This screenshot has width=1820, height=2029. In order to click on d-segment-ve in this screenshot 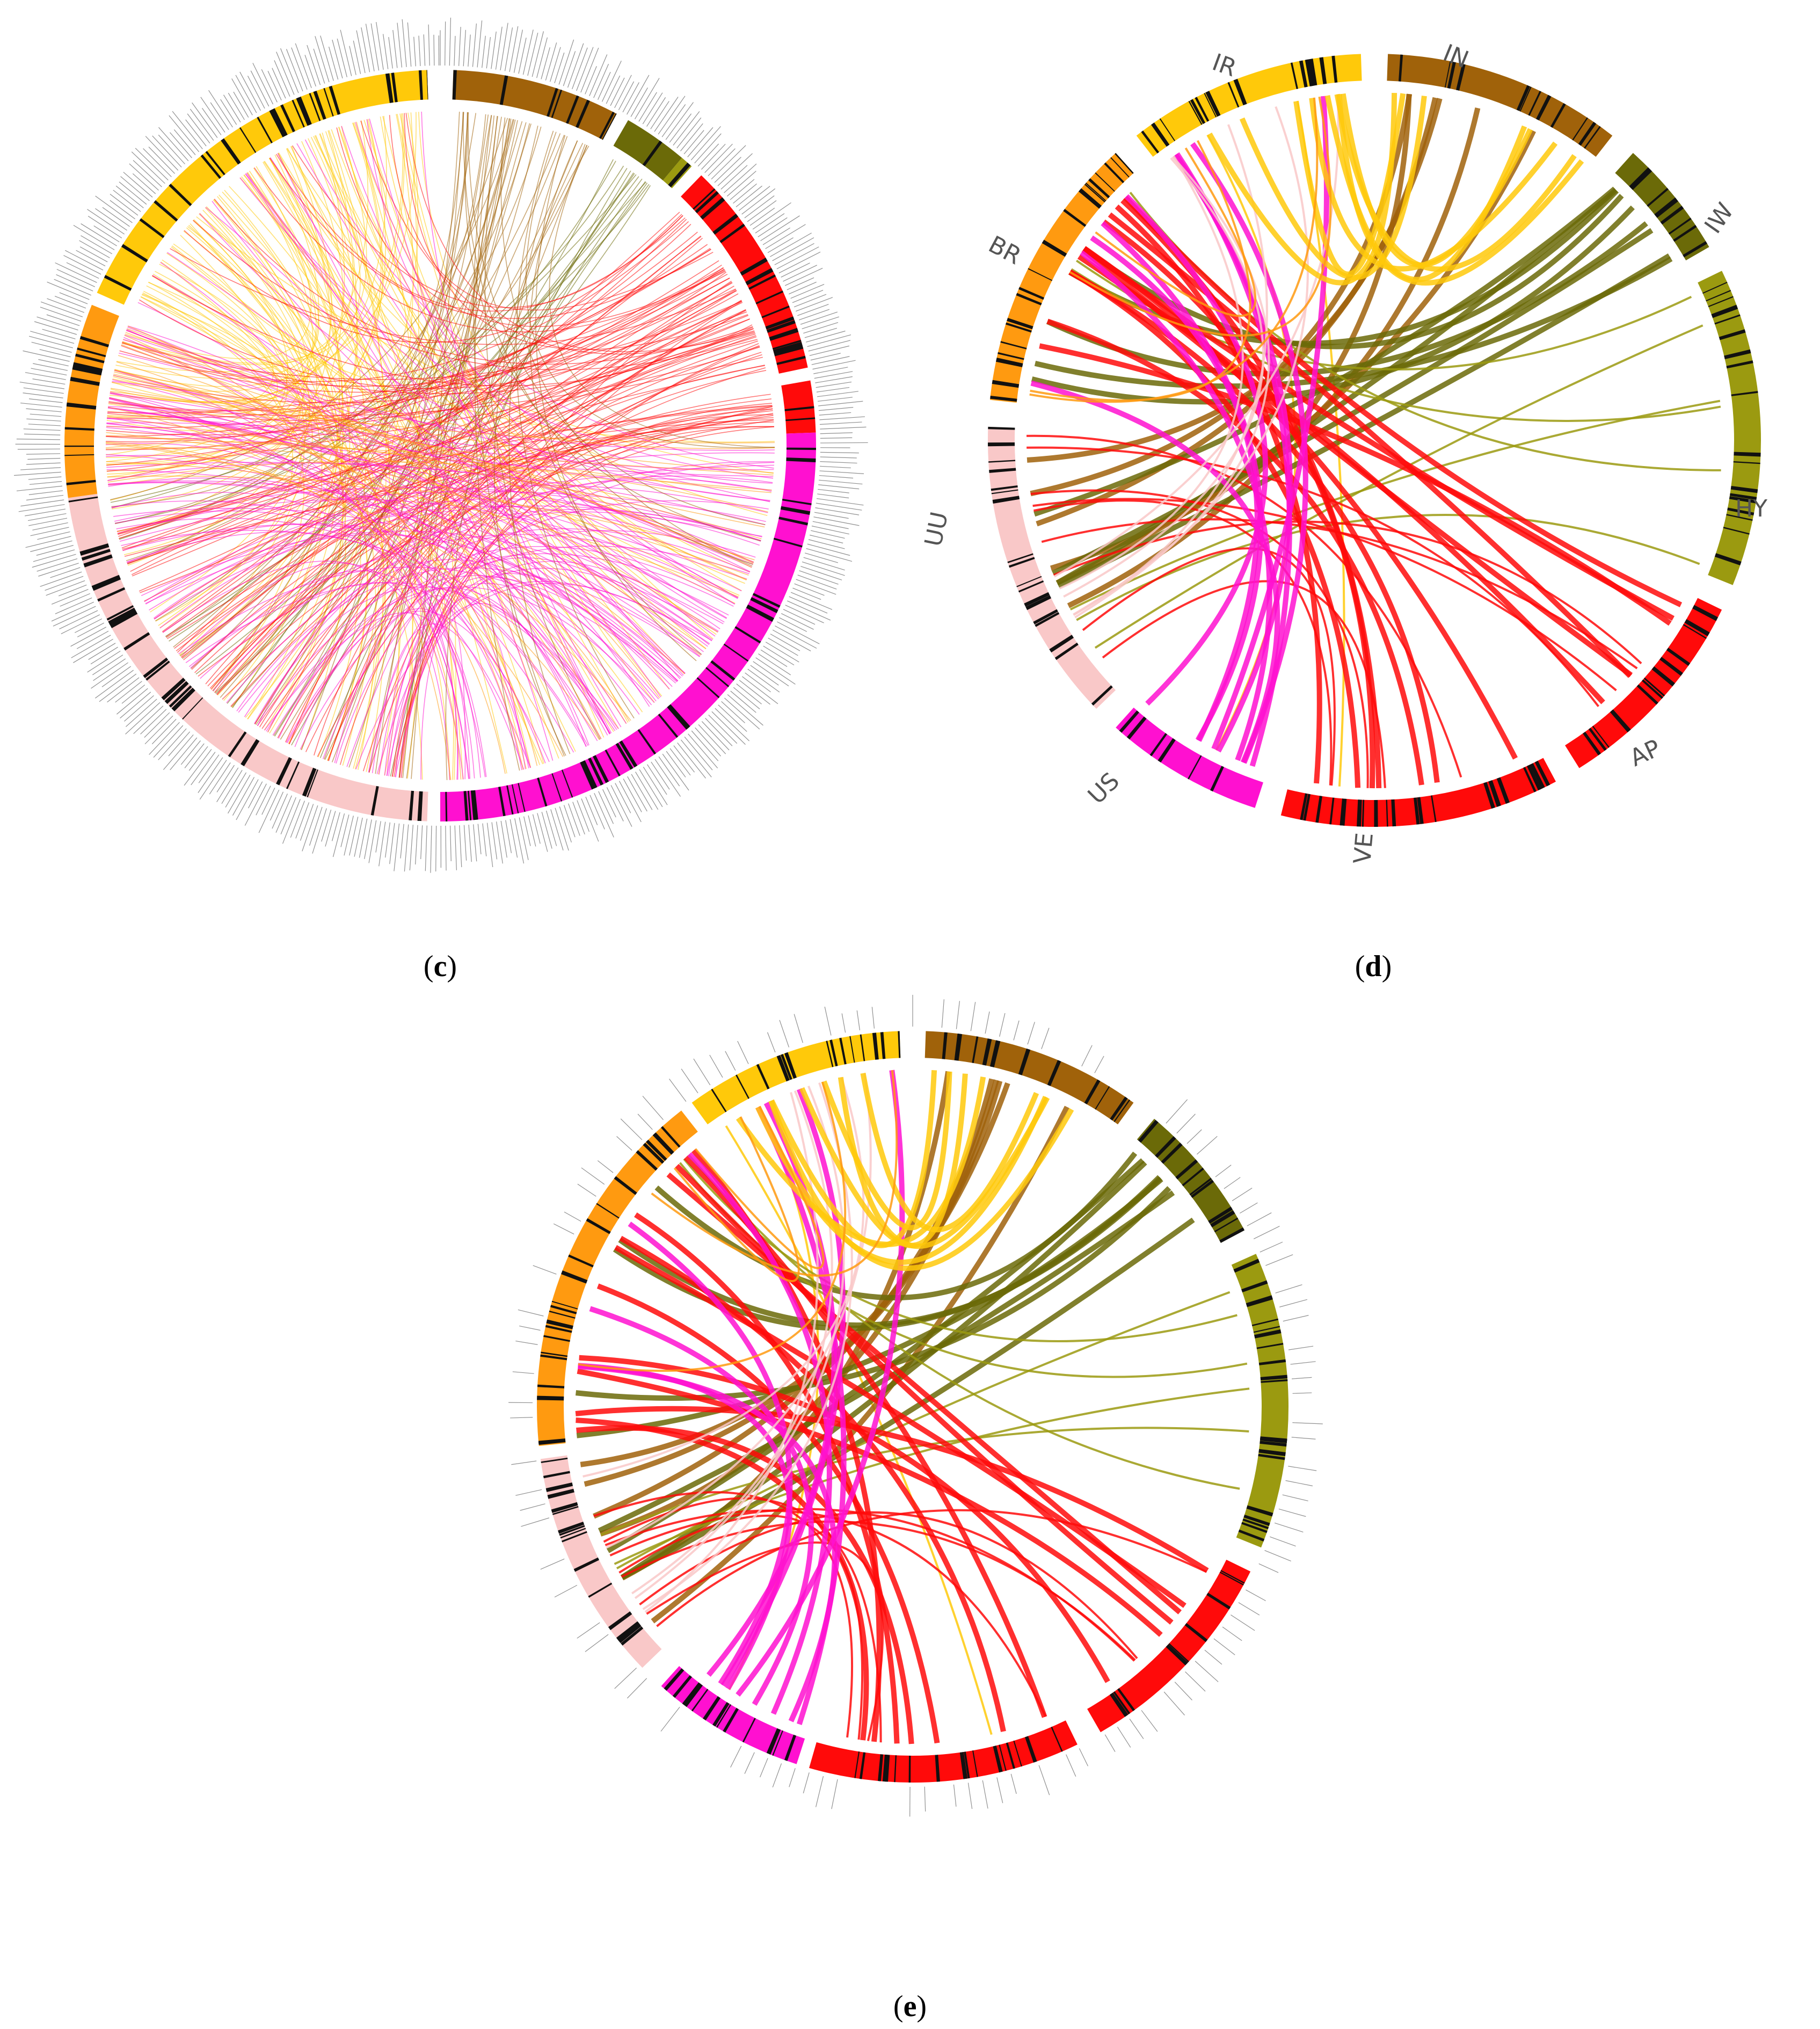, I will do `click(1418, 792)`.